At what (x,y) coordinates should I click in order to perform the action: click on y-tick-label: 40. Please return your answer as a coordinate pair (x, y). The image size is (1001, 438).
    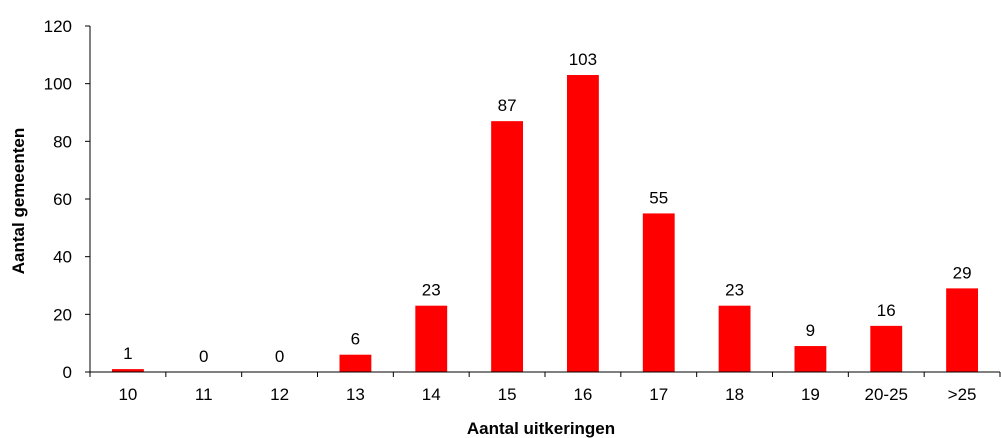
    Looking at the image, I should click on (62, 257).